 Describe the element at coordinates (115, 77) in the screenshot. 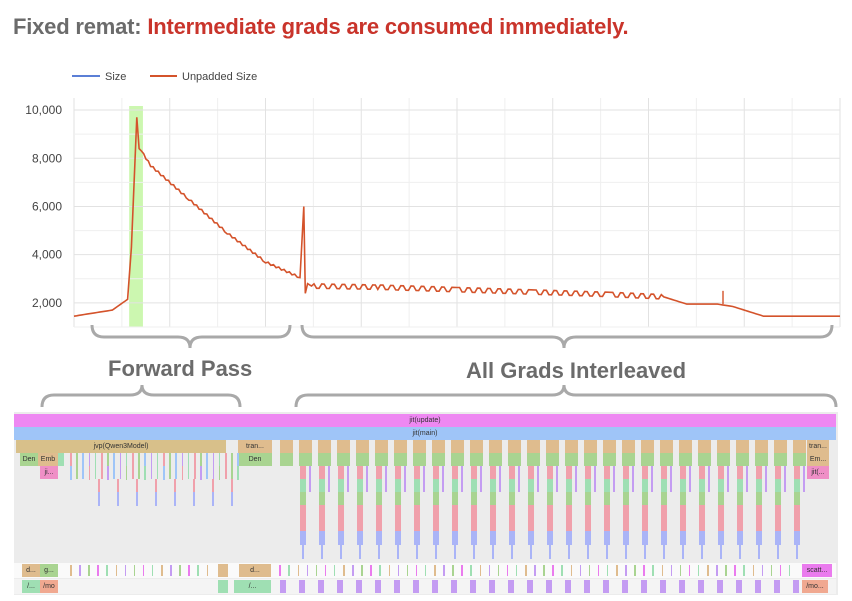

I see `legend-size-label: Size` at that location.